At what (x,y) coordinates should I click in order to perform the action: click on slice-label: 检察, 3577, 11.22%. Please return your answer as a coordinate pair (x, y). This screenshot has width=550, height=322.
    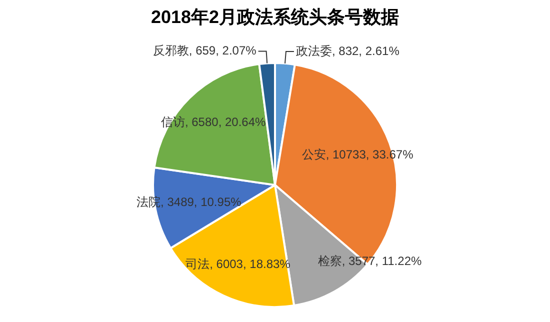
    Looking at the image, I should click on (370, 261).